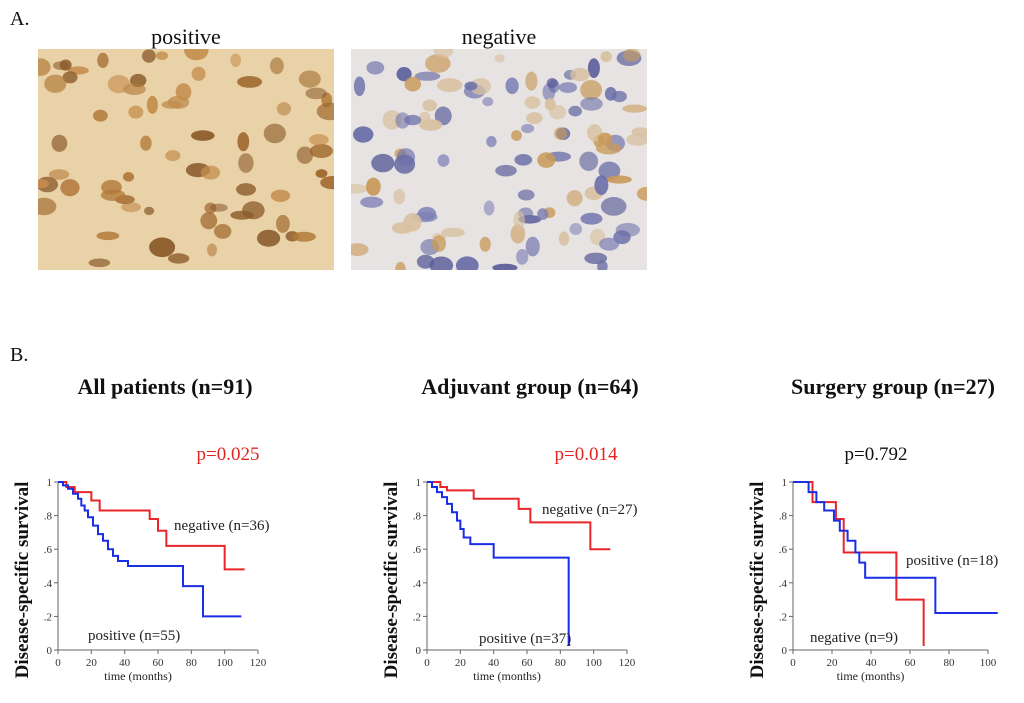 Image resolution: width=1024 pixels, height=703 pixels. What do you see at coordinates (92, 663) in the screenshot?
I see `x-tick-label: 20` at bounding box center [92, 663].